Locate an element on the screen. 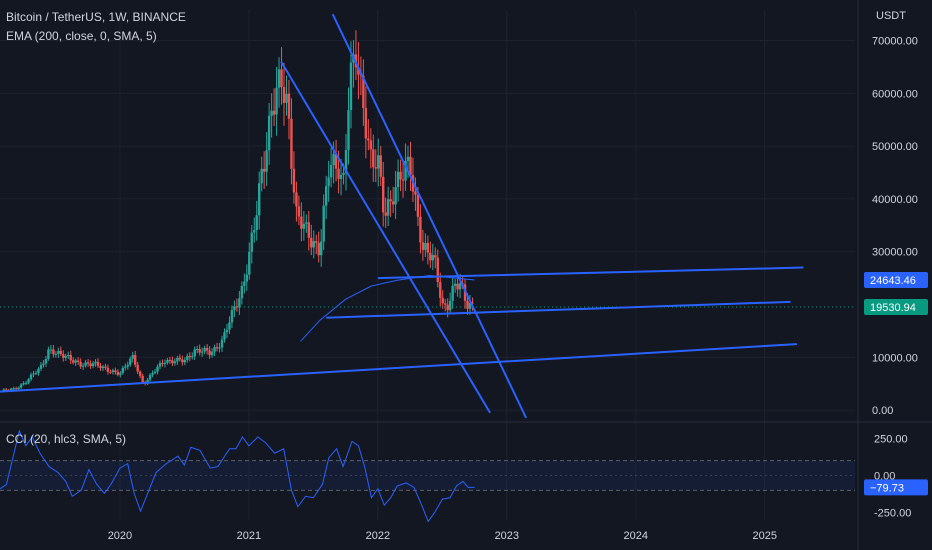 The height and width of the screenshot is (550, 932). ema-legend: EMA (200, close, 0, SMA, 5) is located at coordinates (81, 36).